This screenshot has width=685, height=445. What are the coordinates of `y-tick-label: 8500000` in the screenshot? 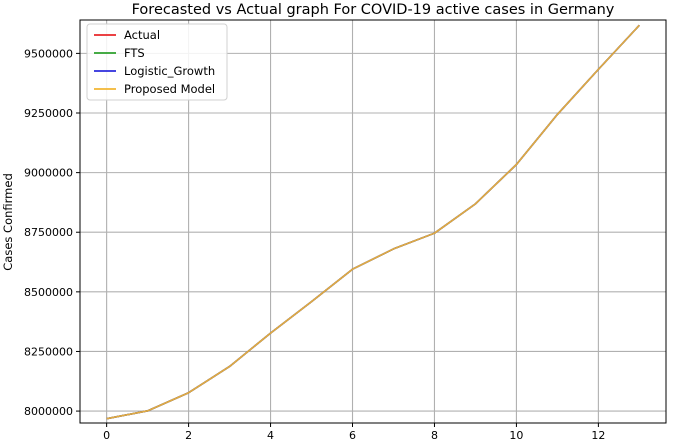 It's located at (48, 292).